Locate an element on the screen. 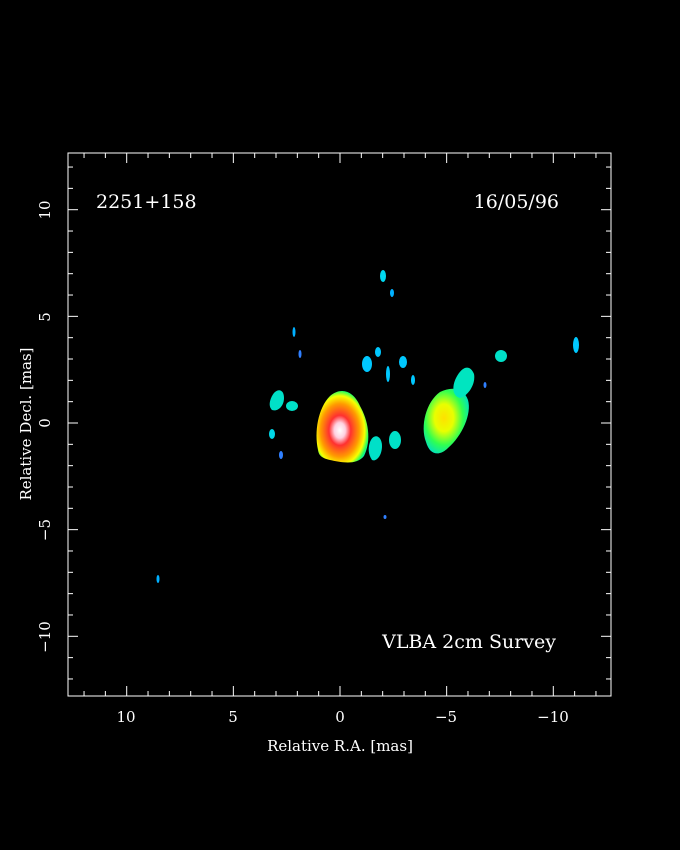 The image size is (680, 850). jet-extension is located at coordinates (464, 382).